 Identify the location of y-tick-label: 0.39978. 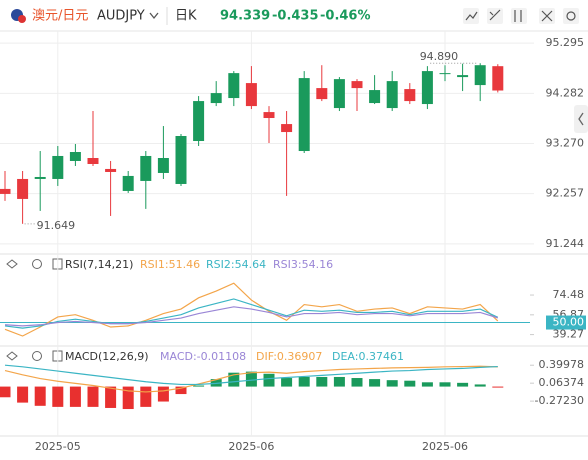
(562, 364).